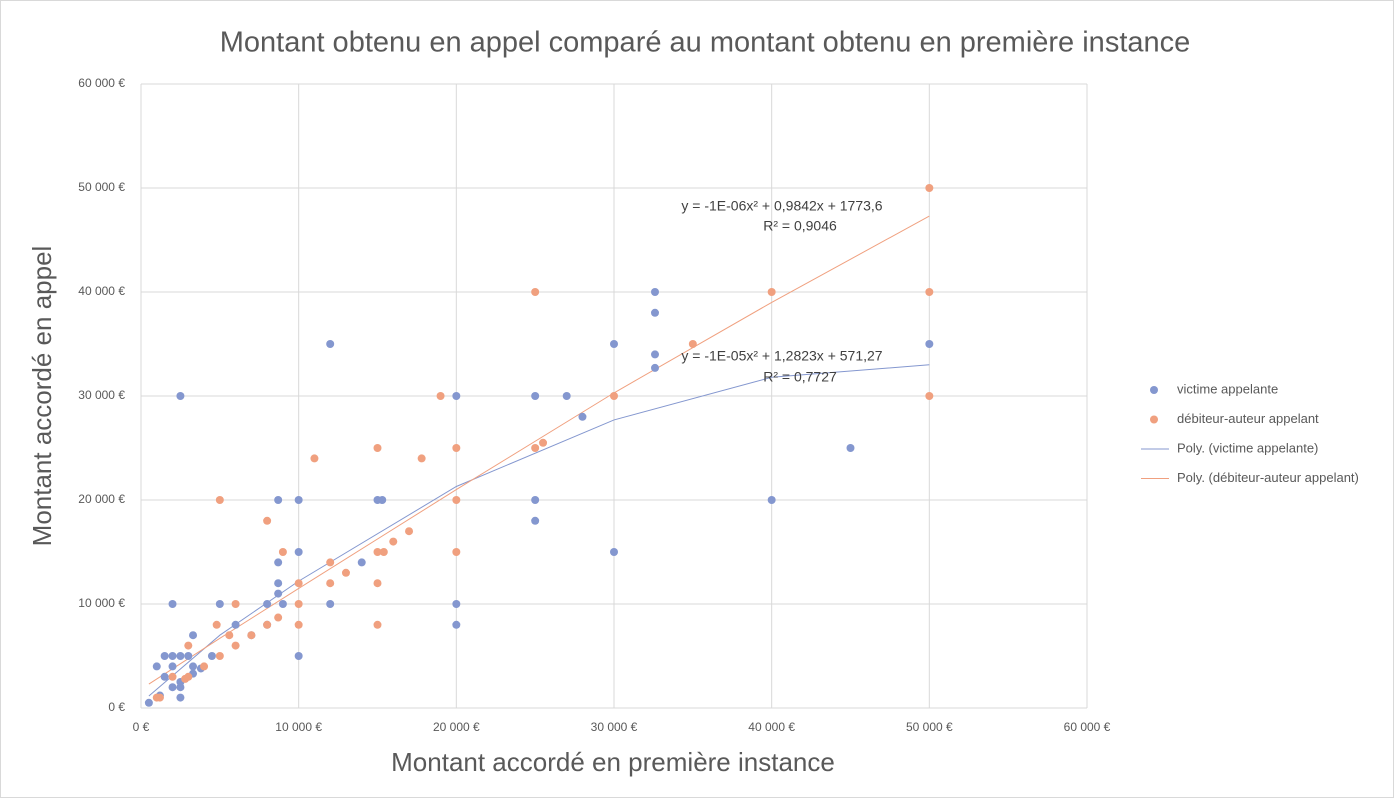 This screenshot has height=798, width=1394. I want to click on y-tick-label: 20 000 €, so click(101, 499).